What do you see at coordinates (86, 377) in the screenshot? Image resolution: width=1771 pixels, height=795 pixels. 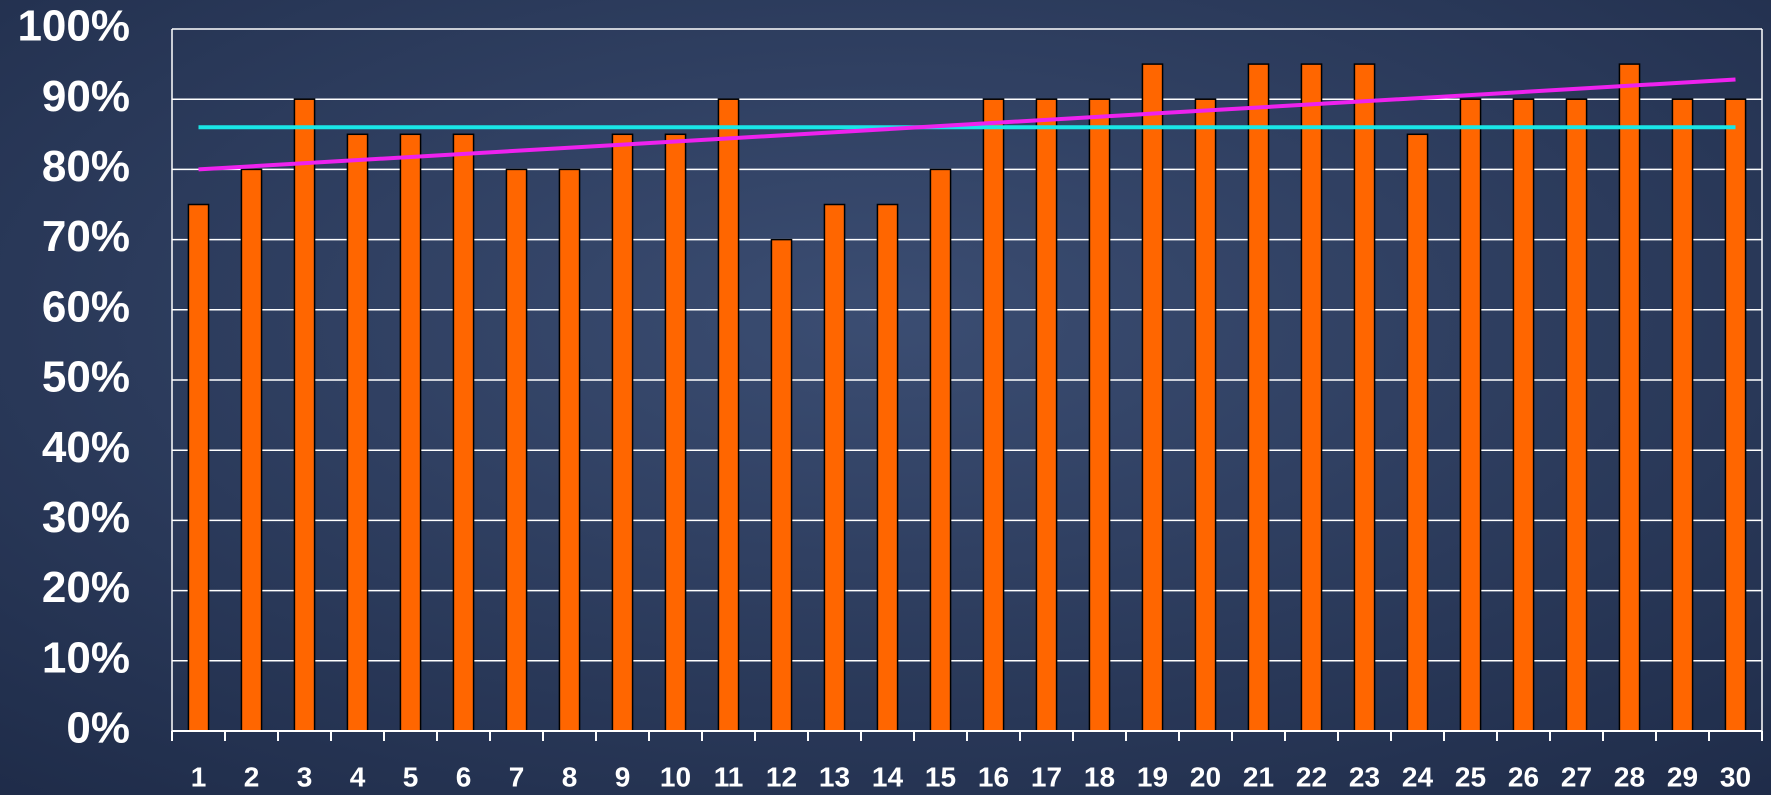 I see `y-tick-label: 50%` at bounding box center [86, 377].